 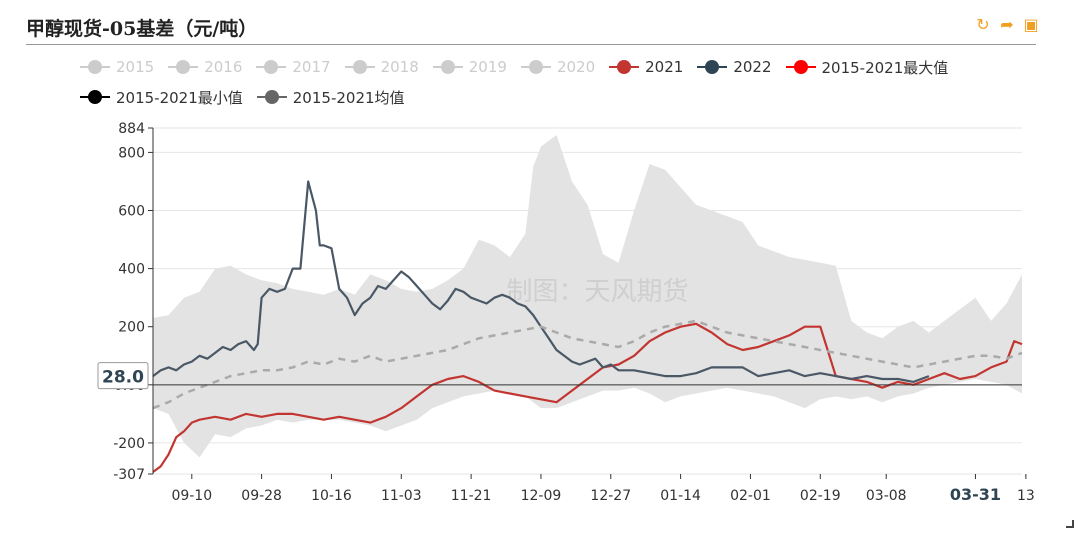 I want to click on legend-label: 2017, so click(x=311, y=67).